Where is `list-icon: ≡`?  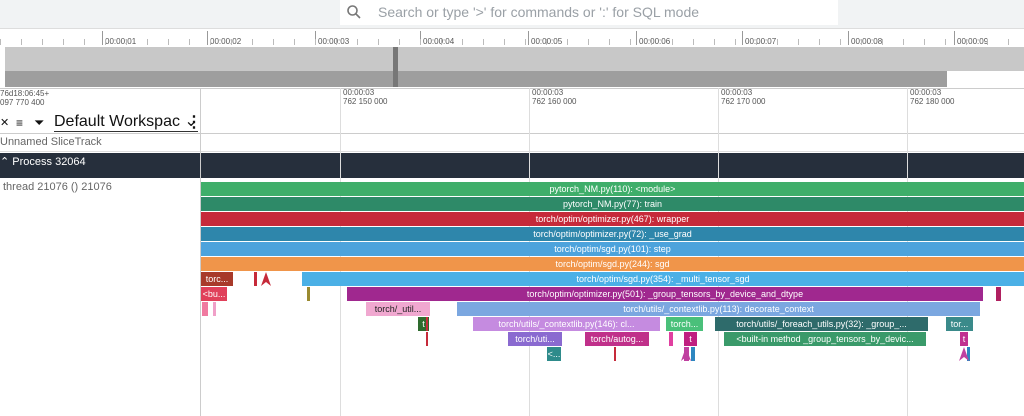 list-icon: ≡ is located at coordinates (20, 123).